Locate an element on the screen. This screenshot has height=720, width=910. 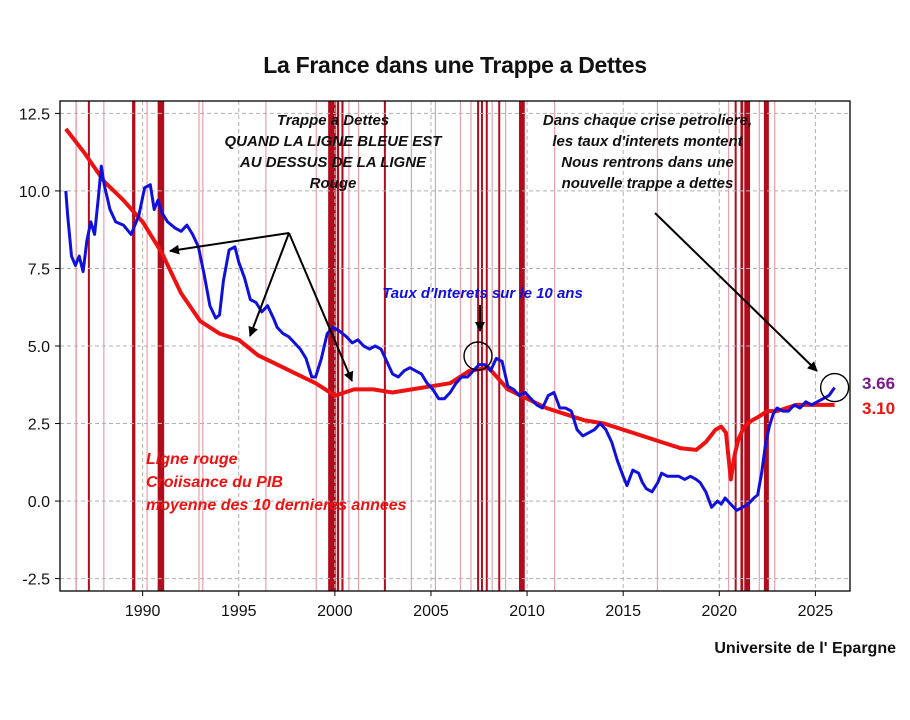
annotation-oil-line-1: Dans chaque crise petroliere, is located at coordinates (647, 120).